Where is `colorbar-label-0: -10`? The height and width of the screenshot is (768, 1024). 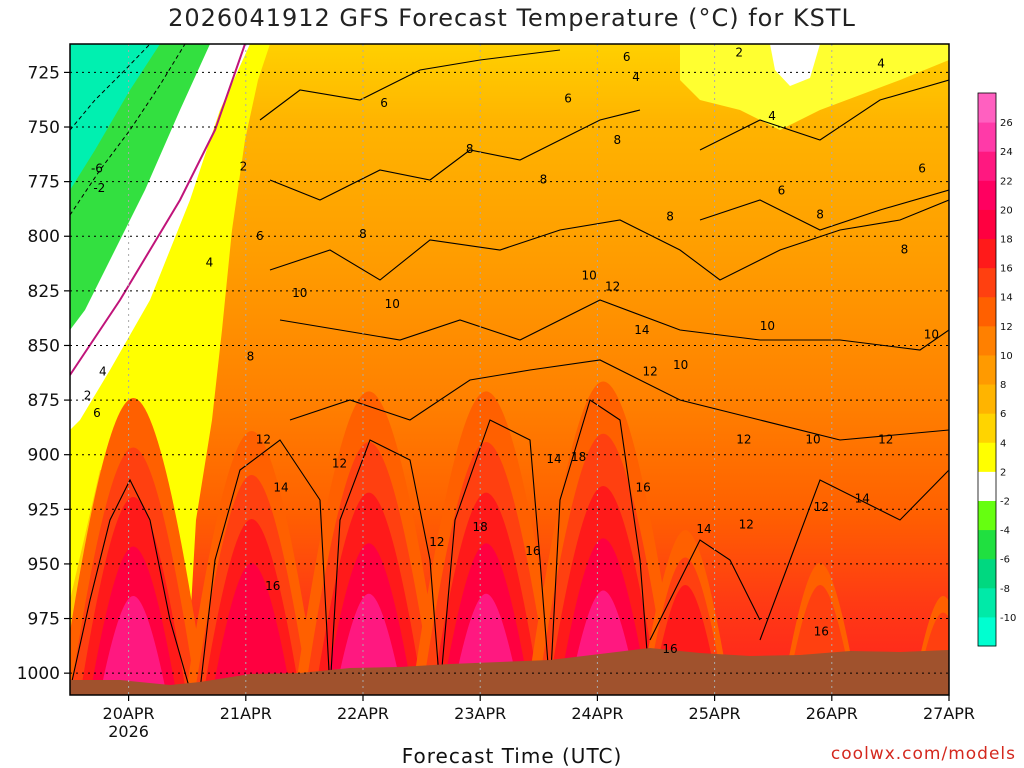 colorbar-label-0: -10 is located at coordinates (1008, 618).